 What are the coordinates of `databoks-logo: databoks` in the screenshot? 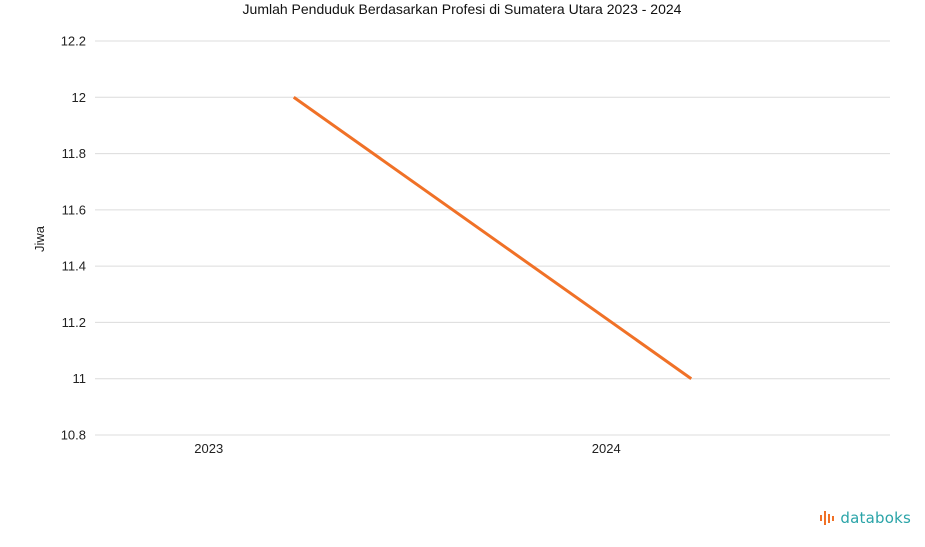 It's located at (865, 518).